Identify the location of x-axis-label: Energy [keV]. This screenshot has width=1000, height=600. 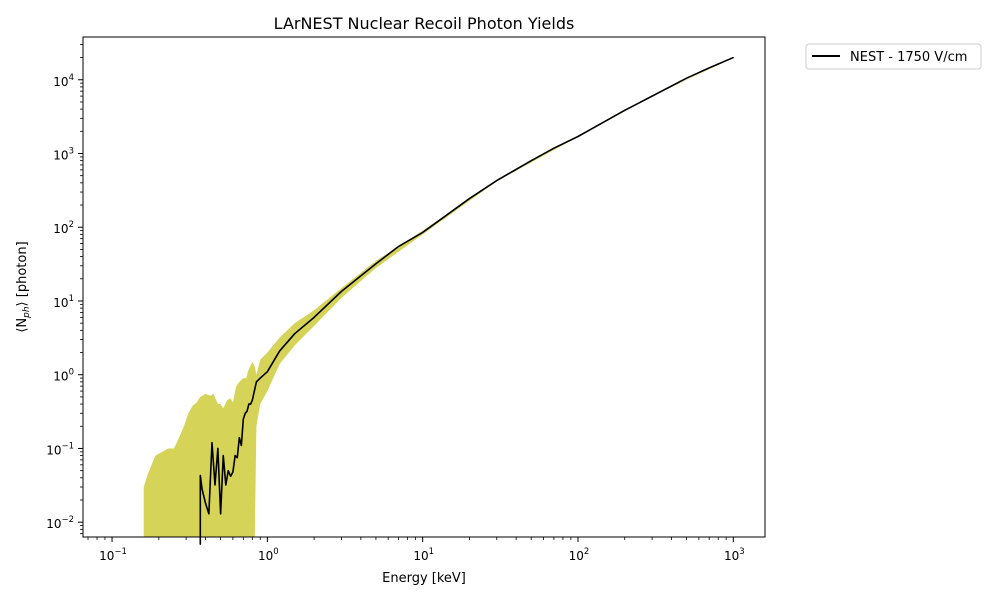
(424, 578).